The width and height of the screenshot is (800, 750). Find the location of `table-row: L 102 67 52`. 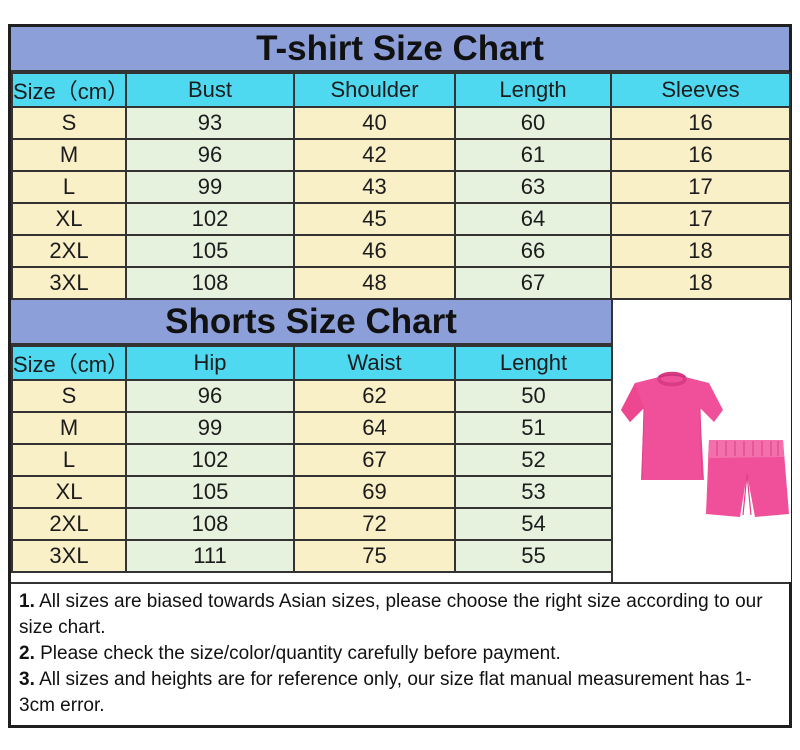

table-row: L 102 67 52 is located at coordinates (312, 460).